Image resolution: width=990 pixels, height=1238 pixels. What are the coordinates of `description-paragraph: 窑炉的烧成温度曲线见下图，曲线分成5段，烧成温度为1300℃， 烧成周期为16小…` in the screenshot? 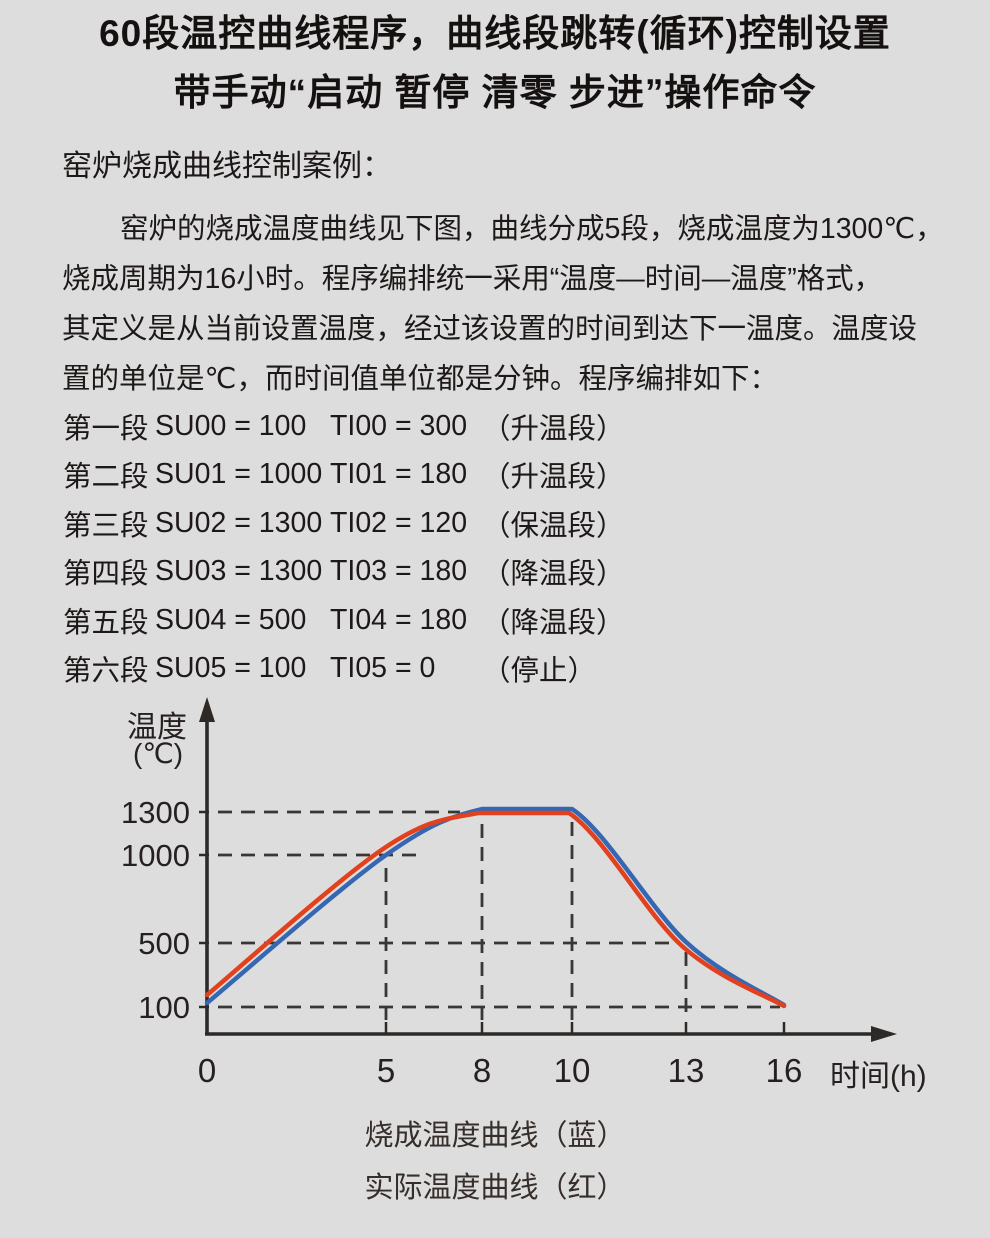 It's located at (503, 304).